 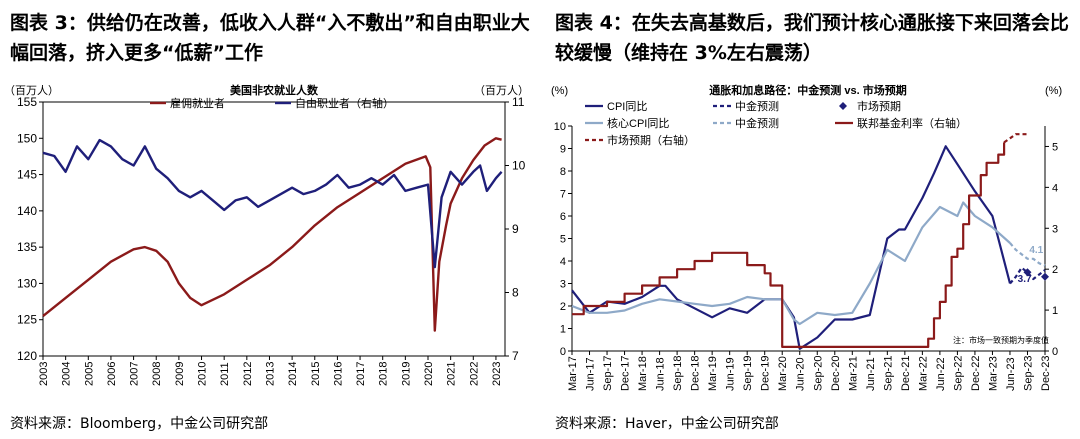 I want to click on x-tick-label: 2014, so click(x=293, y=374).